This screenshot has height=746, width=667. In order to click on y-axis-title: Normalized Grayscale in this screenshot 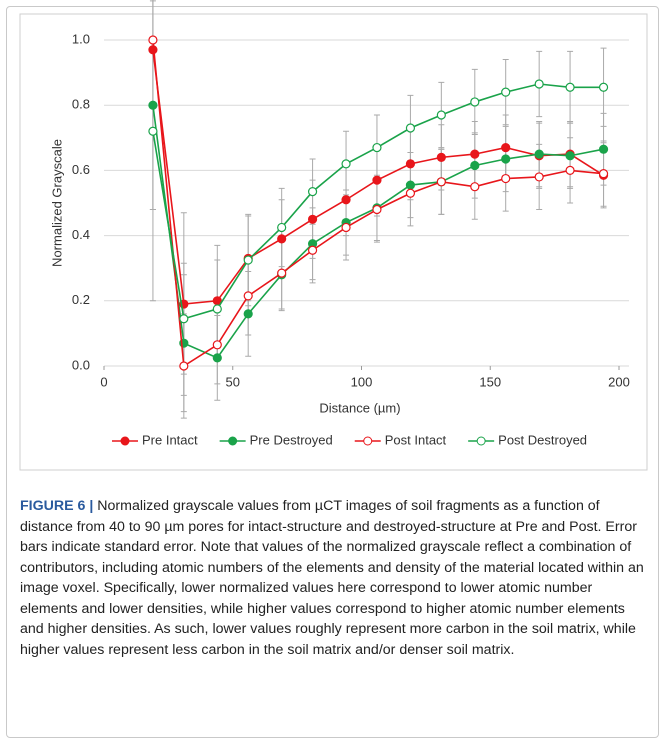, I will do `click(56, 203)`.